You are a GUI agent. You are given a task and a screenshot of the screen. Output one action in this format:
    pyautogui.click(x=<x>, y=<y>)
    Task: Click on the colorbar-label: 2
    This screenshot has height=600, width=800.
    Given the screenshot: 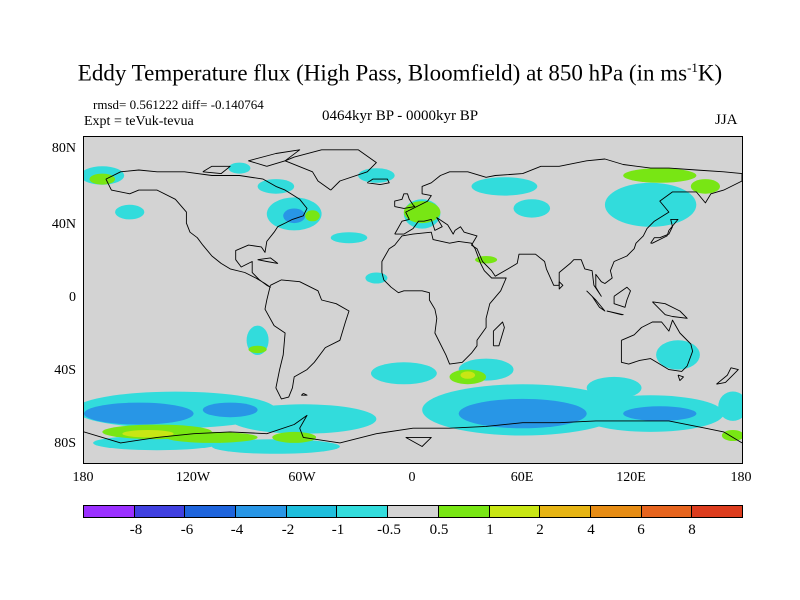 What is the action you would take?
    pyautogui.click(x=540, y=530)
    